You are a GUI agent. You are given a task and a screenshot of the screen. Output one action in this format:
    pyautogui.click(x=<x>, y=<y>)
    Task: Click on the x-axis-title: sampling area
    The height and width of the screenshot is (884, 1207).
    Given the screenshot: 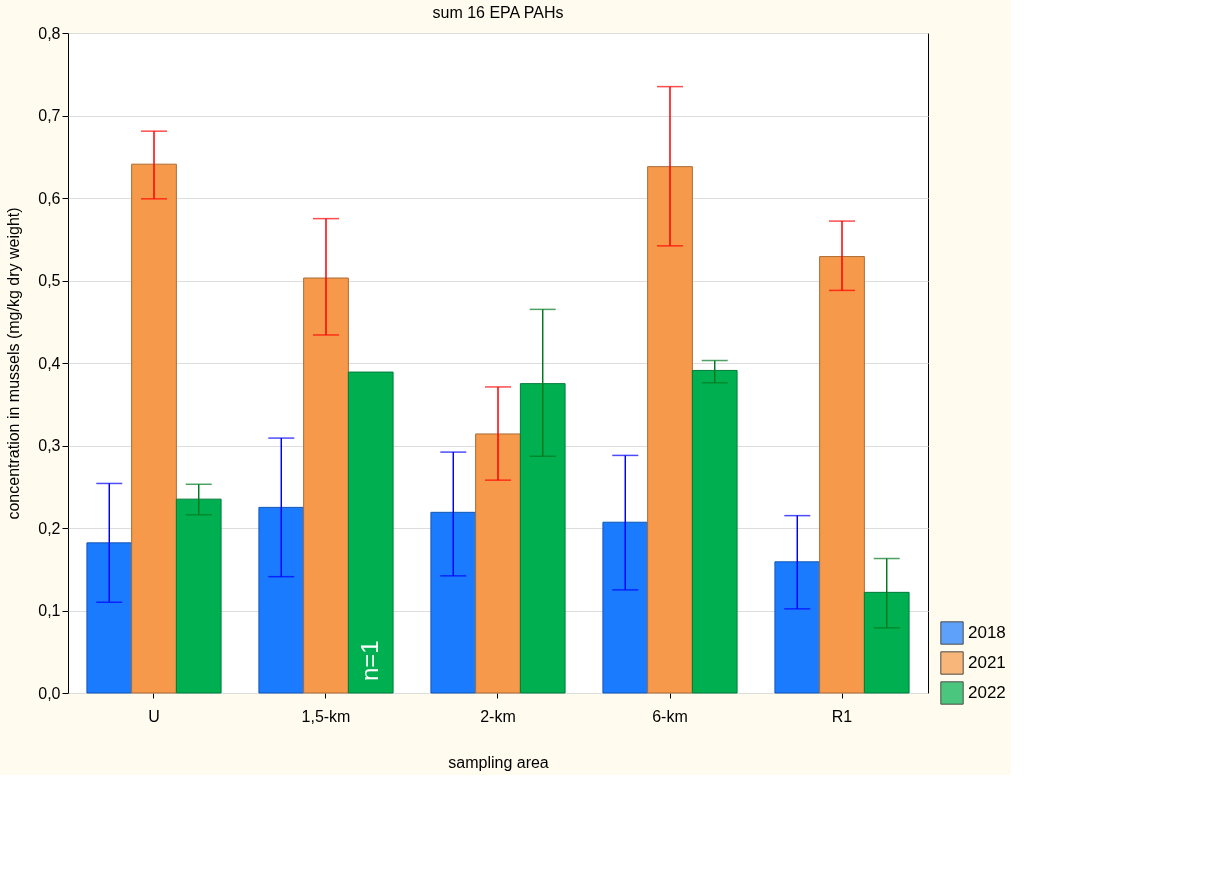 What is the action you would take?
    pyautogui.click(x=498, y=762)
    